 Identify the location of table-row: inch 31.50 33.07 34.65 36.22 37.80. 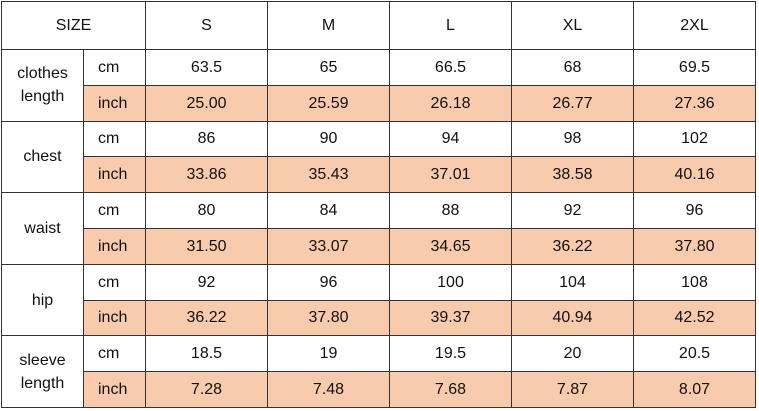
(379, 246).